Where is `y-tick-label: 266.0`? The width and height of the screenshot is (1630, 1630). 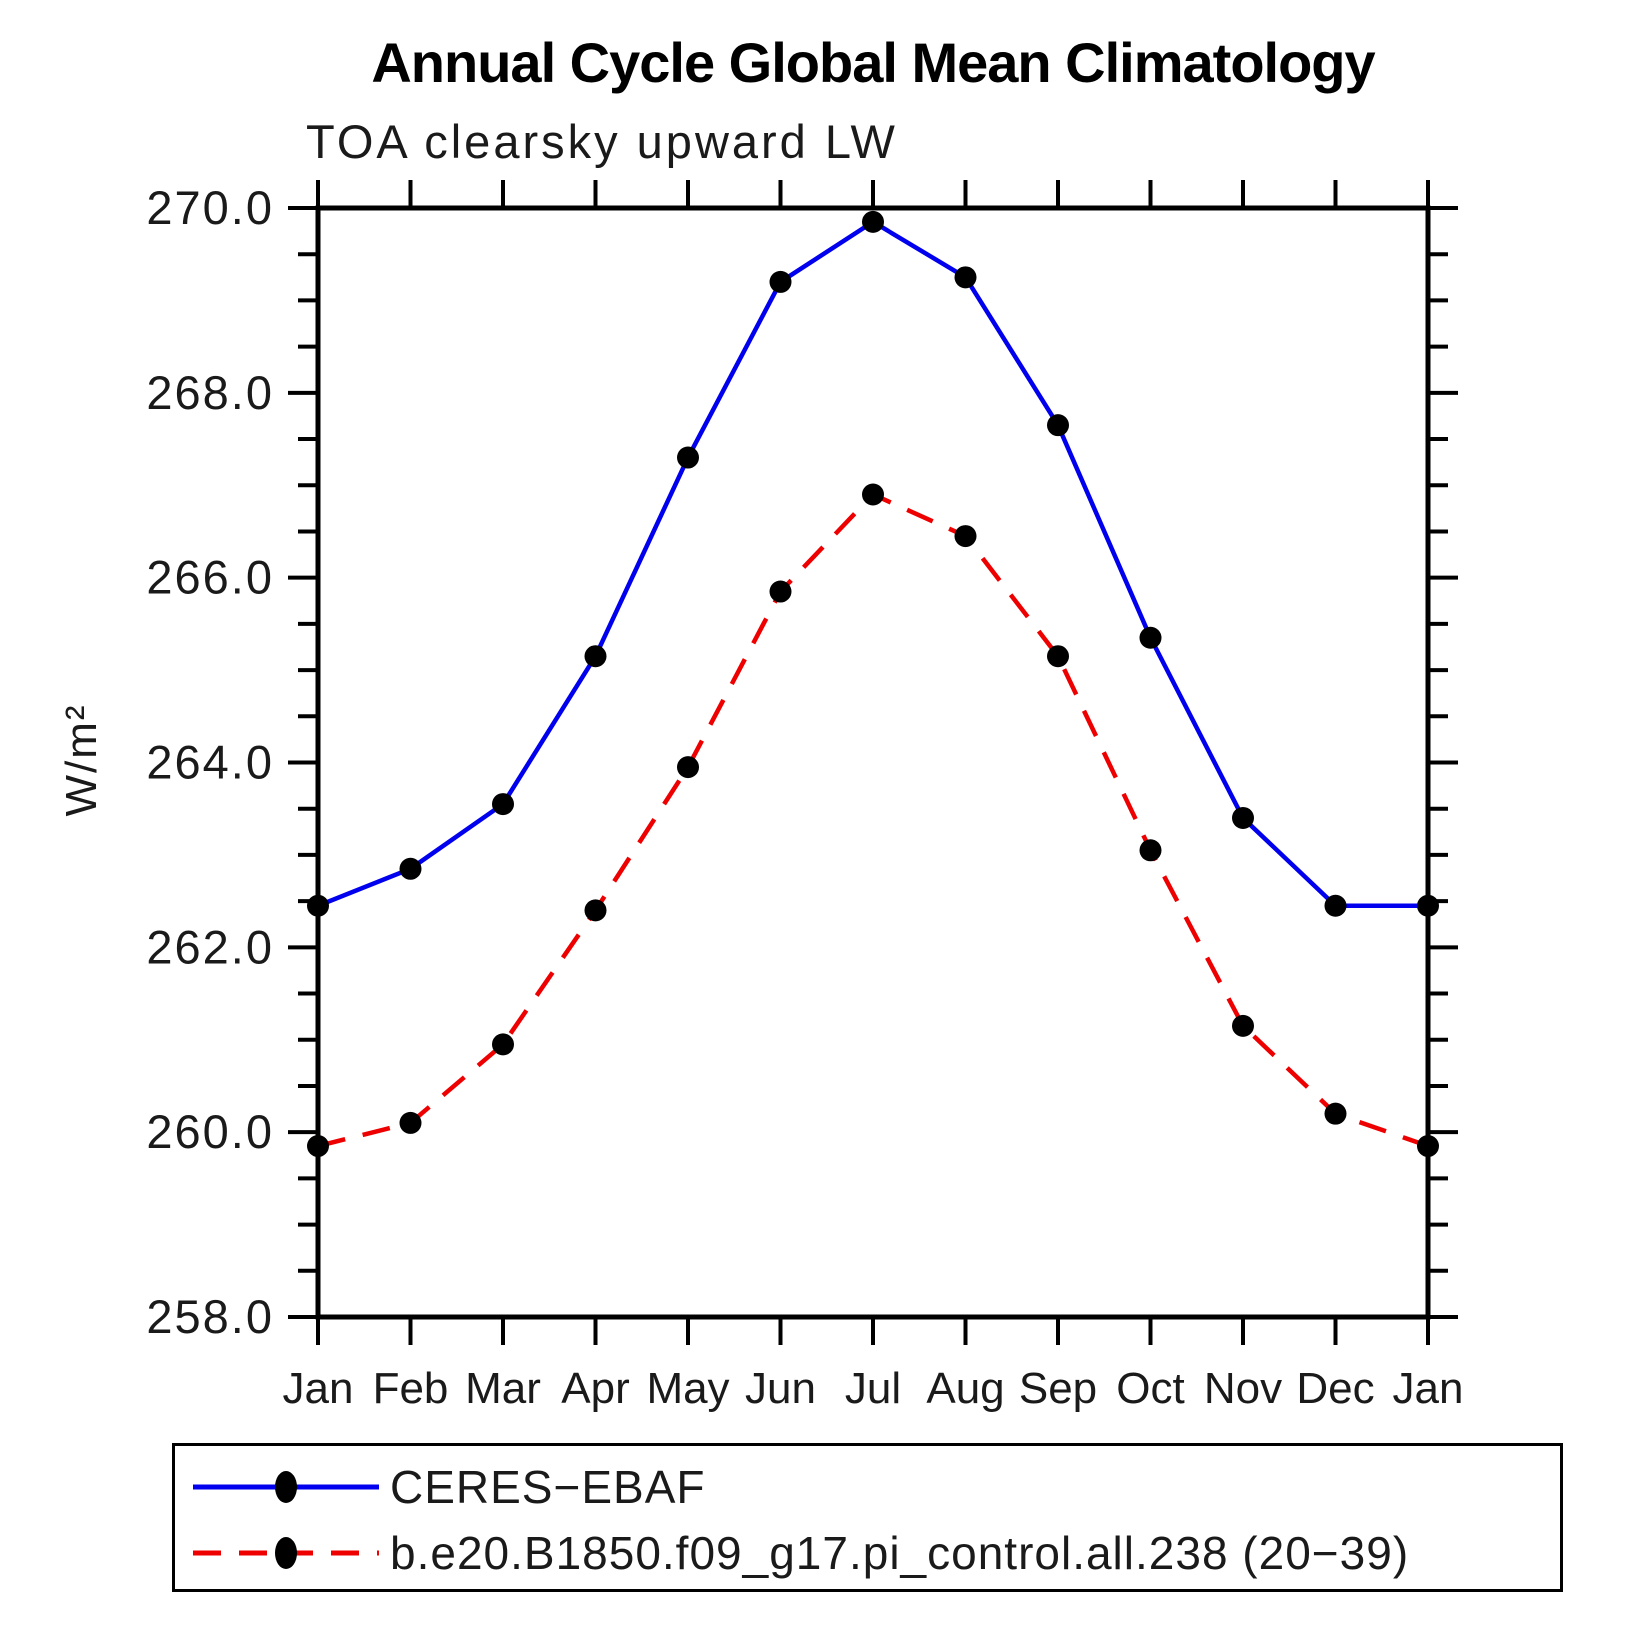
y-tick-label: 266.0 is located at coordinates (210, 577).